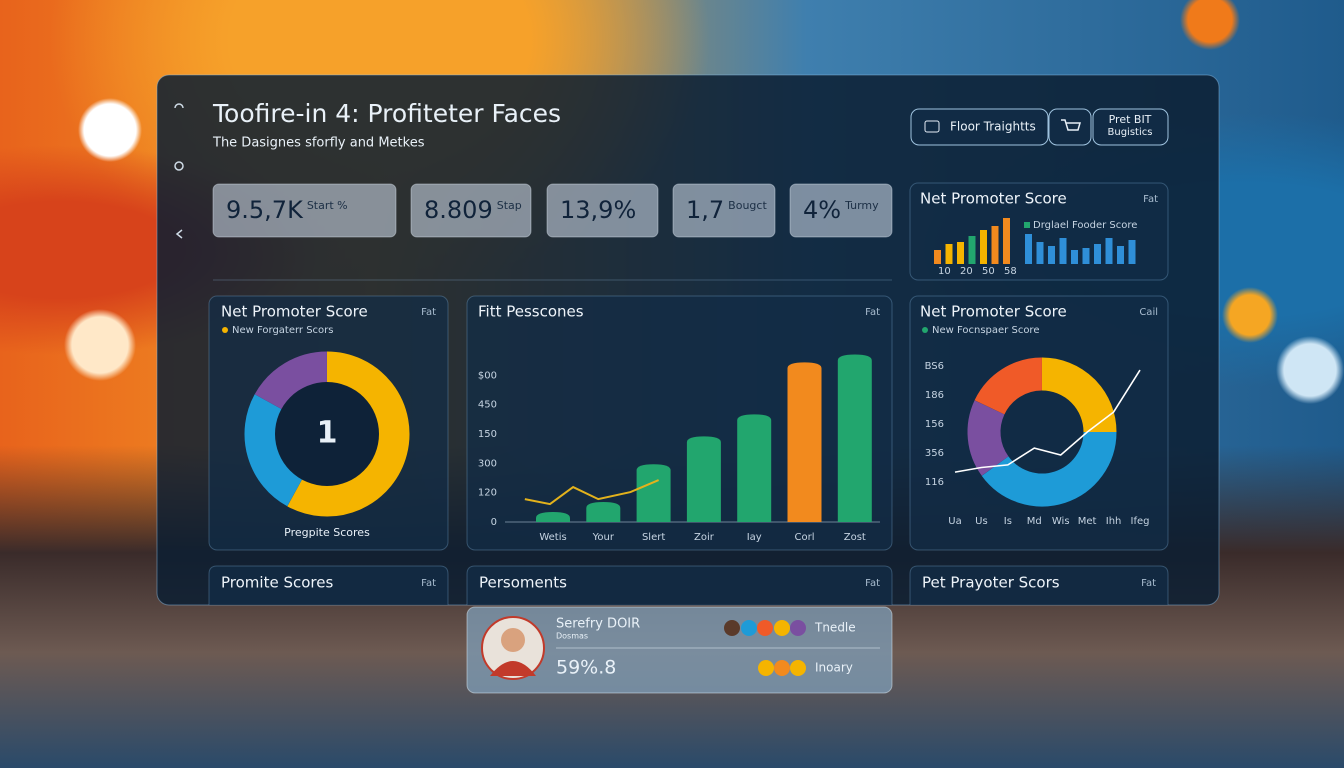  I want to click on x-tick-label: Md, so click(1034, 521).